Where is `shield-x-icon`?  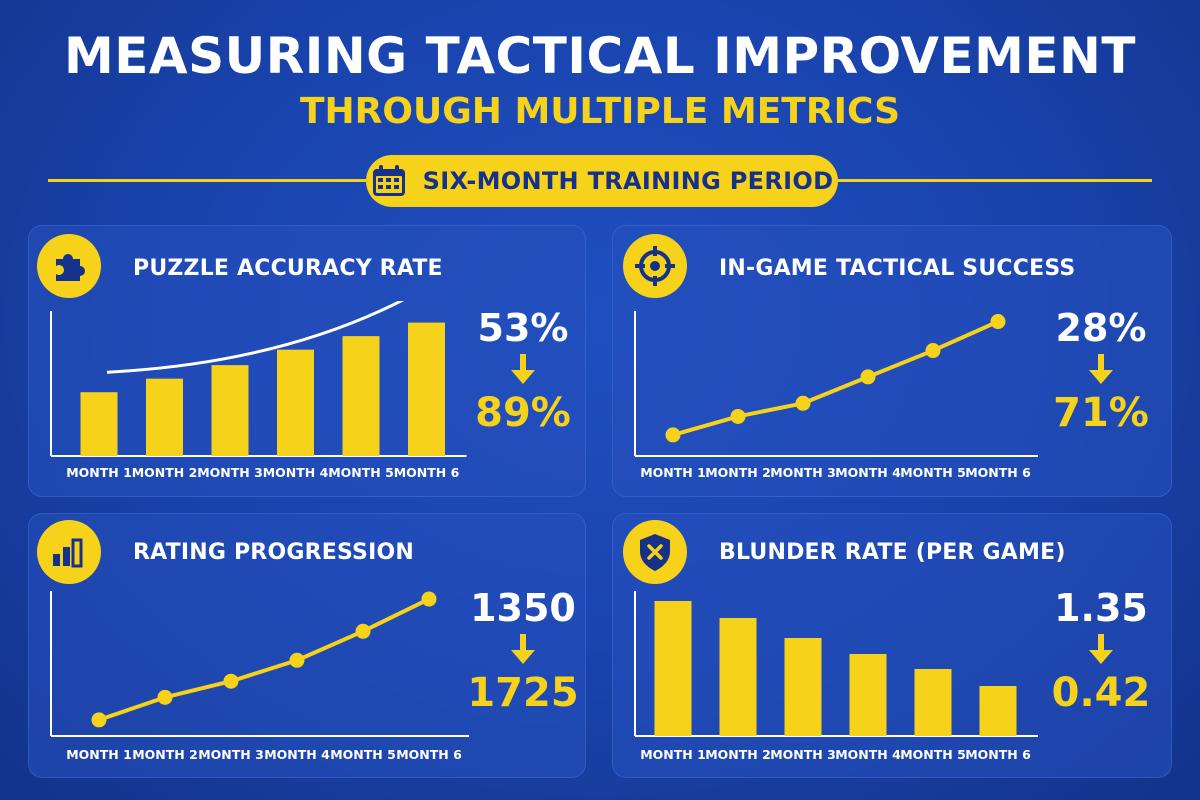
shield-x-icon is located at coordinates (655, 552).